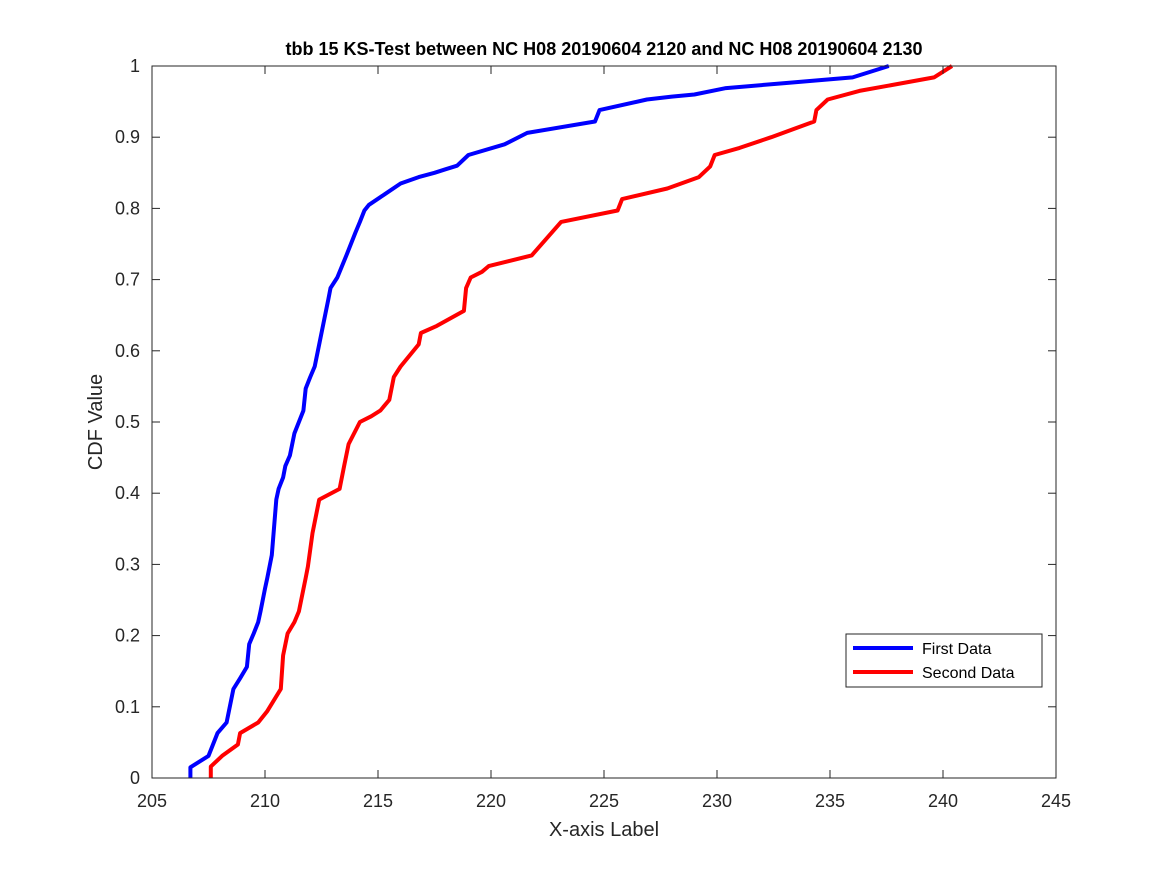 The image size is (1167, 880). I want to click on x-tick-label: 245, so click(1056, 801).